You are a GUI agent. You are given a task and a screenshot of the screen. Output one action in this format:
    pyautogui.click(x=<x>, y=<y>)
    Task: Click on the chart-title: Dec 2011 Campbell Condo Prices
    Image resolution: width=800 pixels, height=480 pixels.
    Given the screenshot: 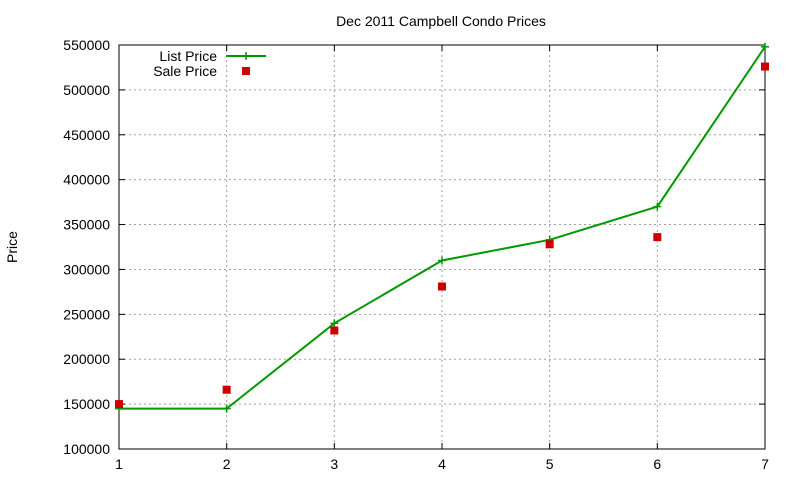 What is the action you would take?
    pyautogui.click(x=441, y=21)
    